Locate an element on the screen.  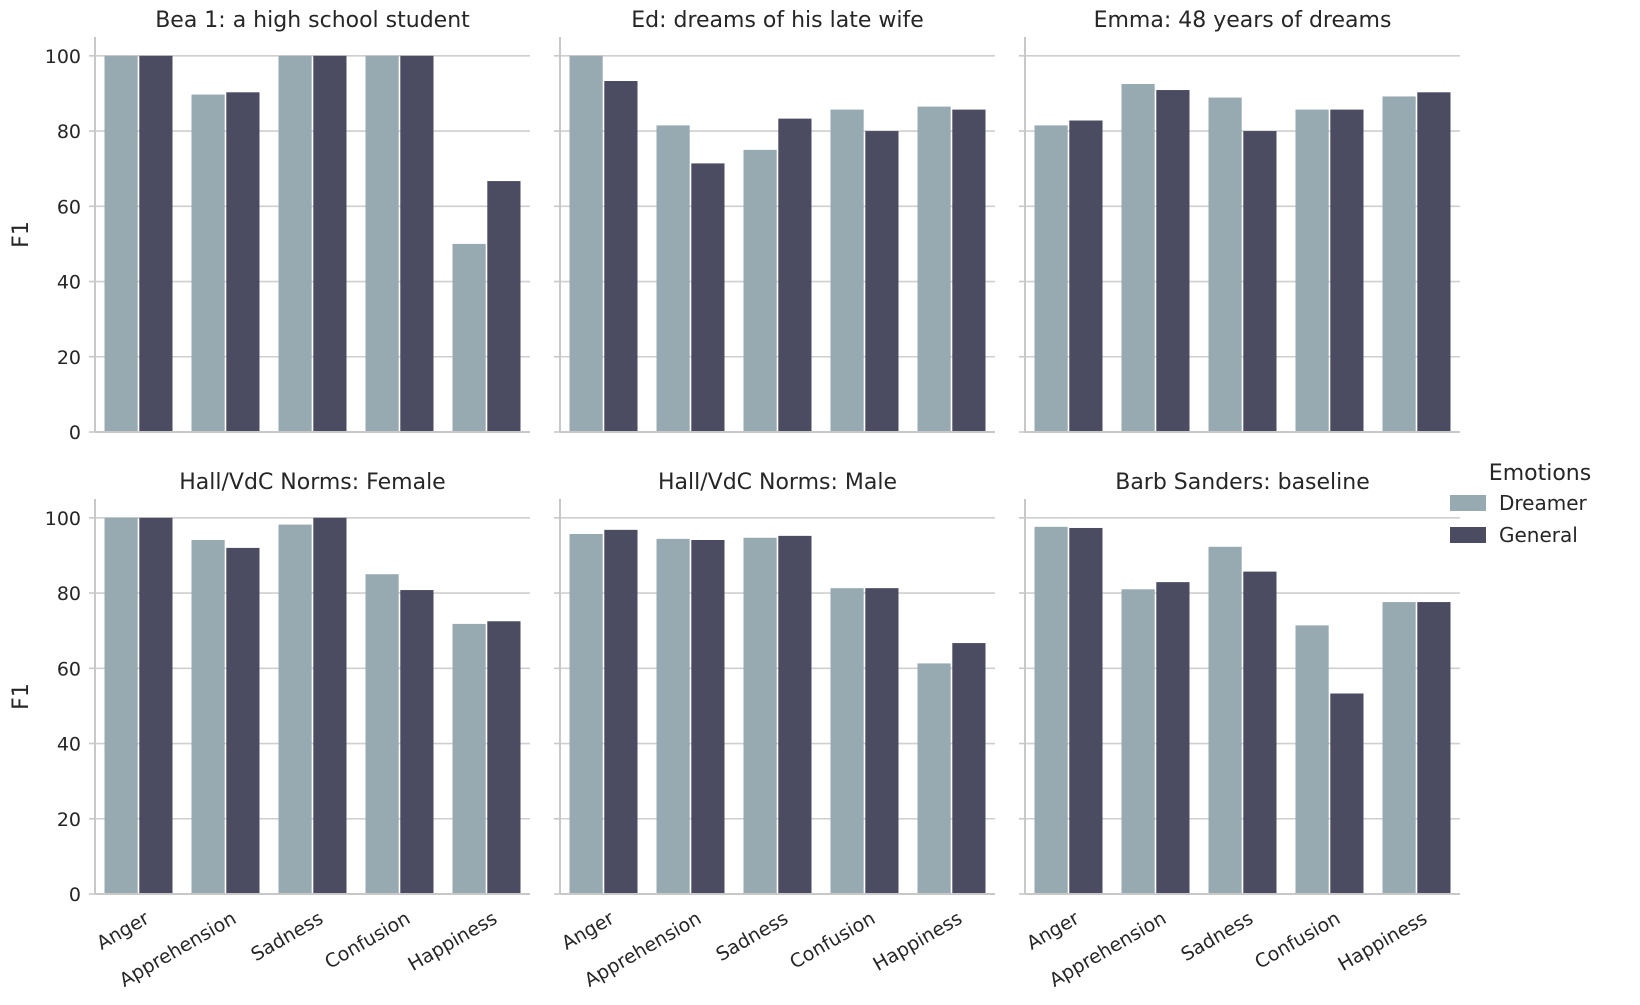
panel-title: Emma: 48 years of dreams is located at coordinates (1243, 20).